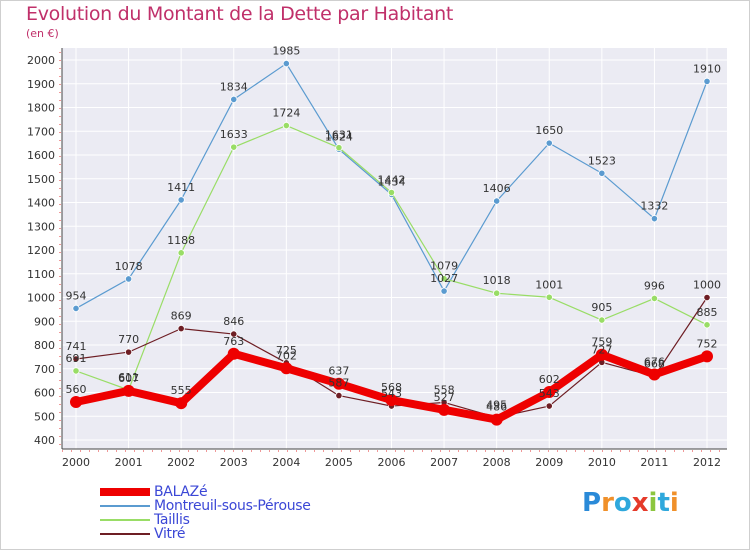 This screenshot has width=750, height=550. Describe the element at coordinates (41, 250) in the screenshot. I see `y-tick-label: 1200` at that location.